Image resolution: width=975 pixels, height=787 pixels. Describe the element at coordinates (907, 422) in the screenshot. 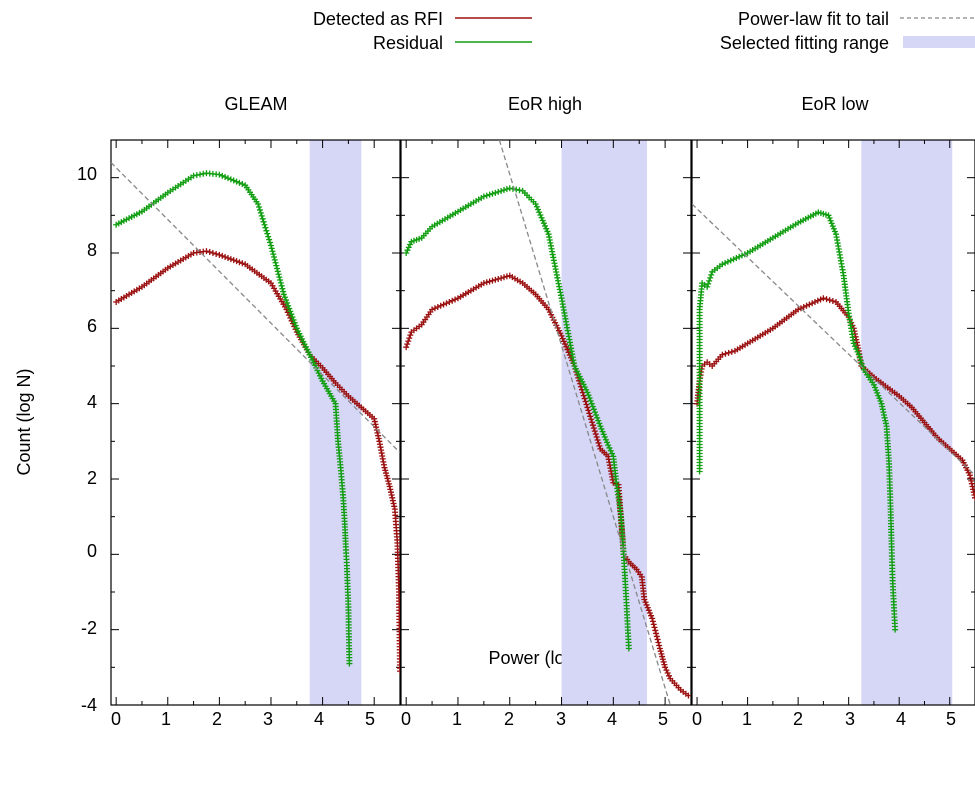

I see `fitting-range-band` at that location.